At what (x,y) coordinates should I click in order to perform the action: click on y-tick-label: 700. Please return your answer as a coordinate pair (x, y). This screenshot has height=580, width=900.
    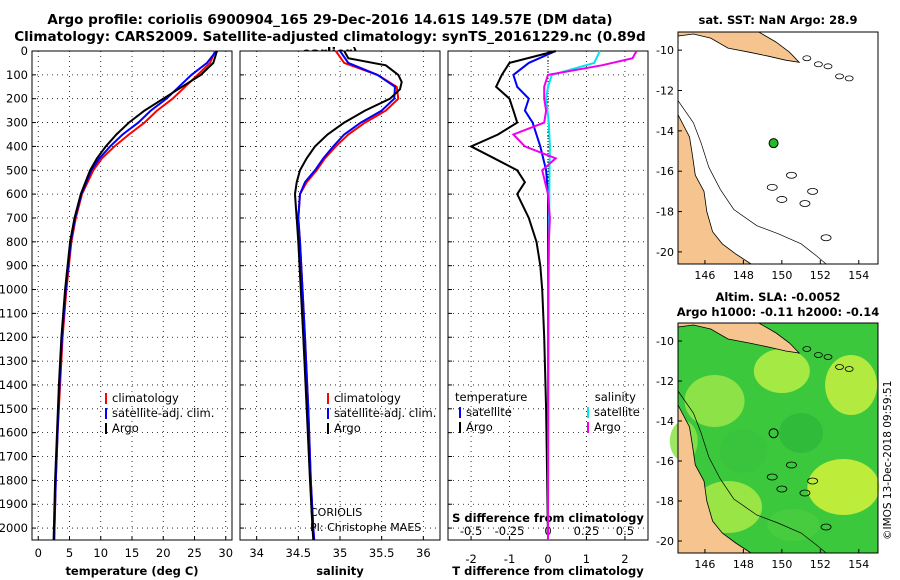
    Looking at the image, I should click on (17, 218).